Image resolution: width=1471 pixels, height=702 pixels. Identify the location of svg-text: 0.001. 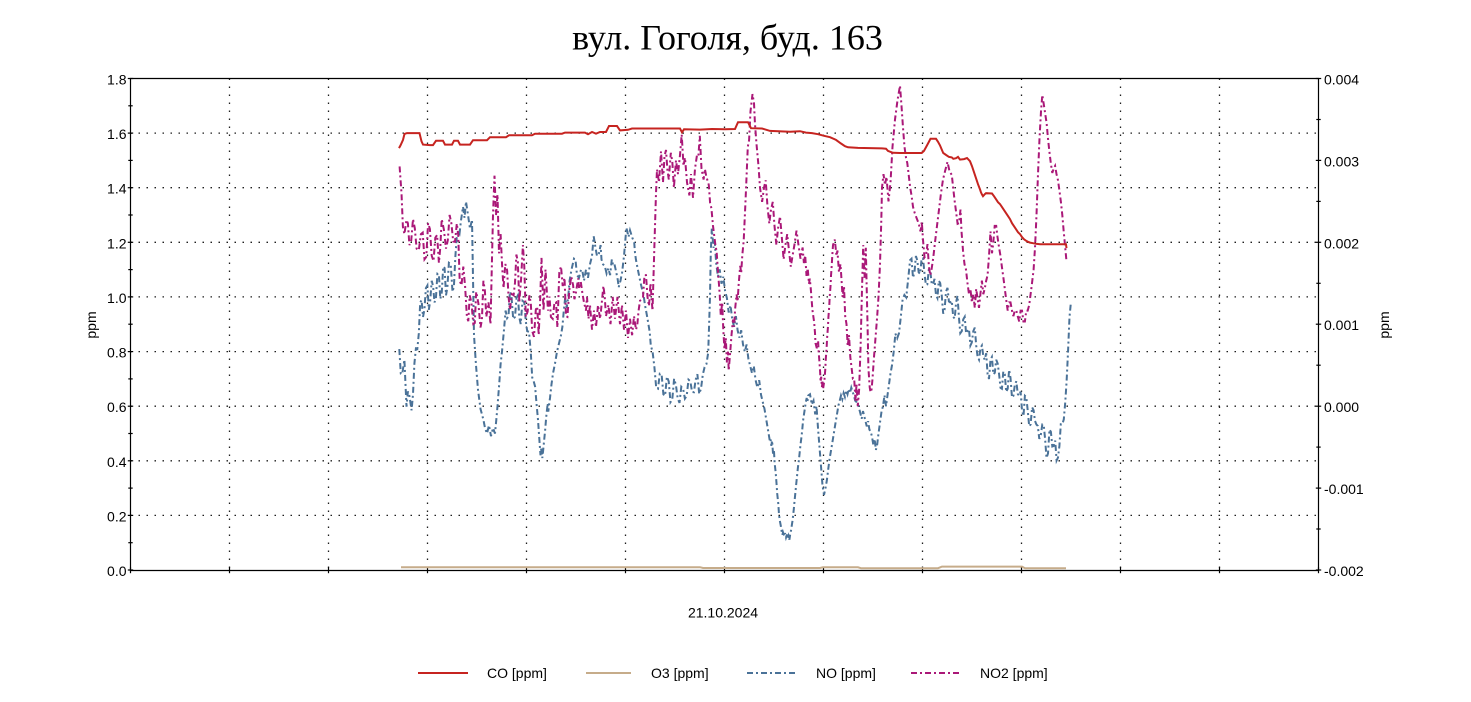
(1341, 325).